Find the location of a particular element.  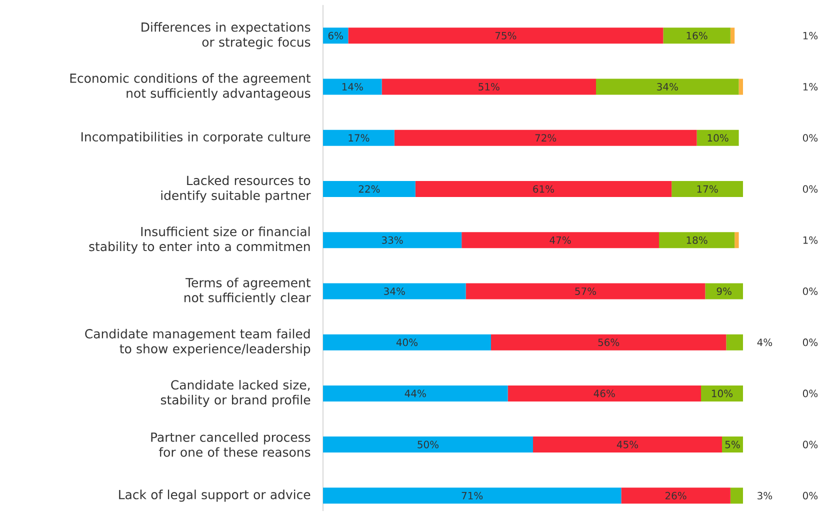

data-label: 51% is located at coordinates (489, 87).